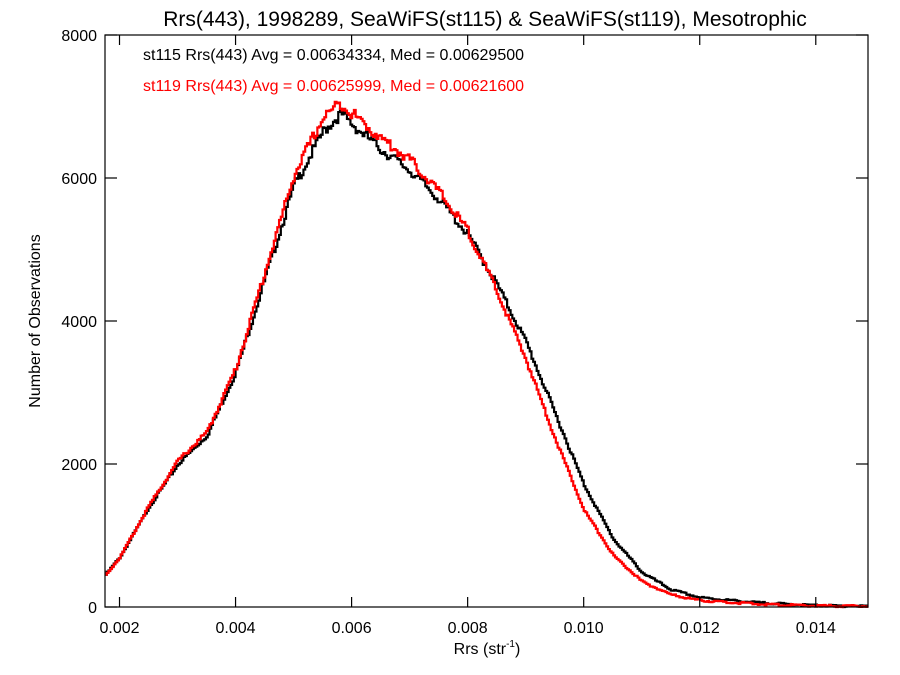 This screenshot has width=900, height=675. Describe the element at coordinates (584, 628) in the screenshot. I see `x-tick-label: 0.010` at that location.